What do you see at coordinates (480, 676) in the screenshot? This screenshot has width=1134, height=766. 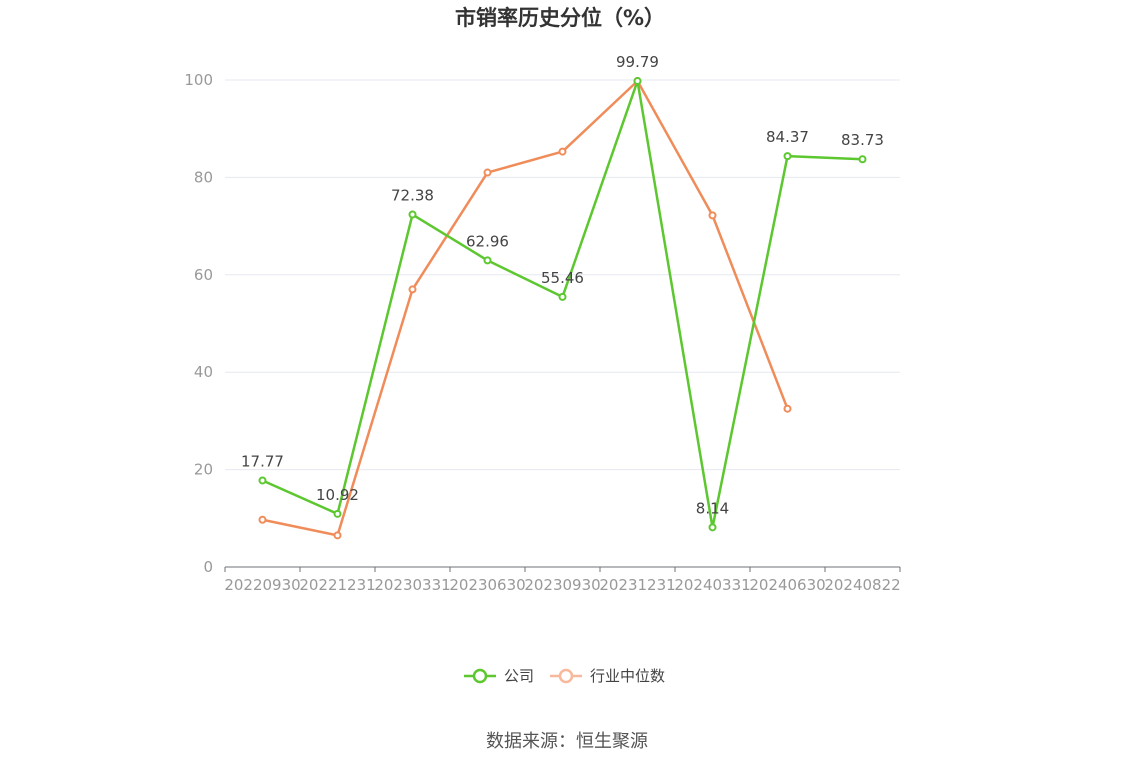 I see `legend-marker-company` at bounding box center [480, 676].